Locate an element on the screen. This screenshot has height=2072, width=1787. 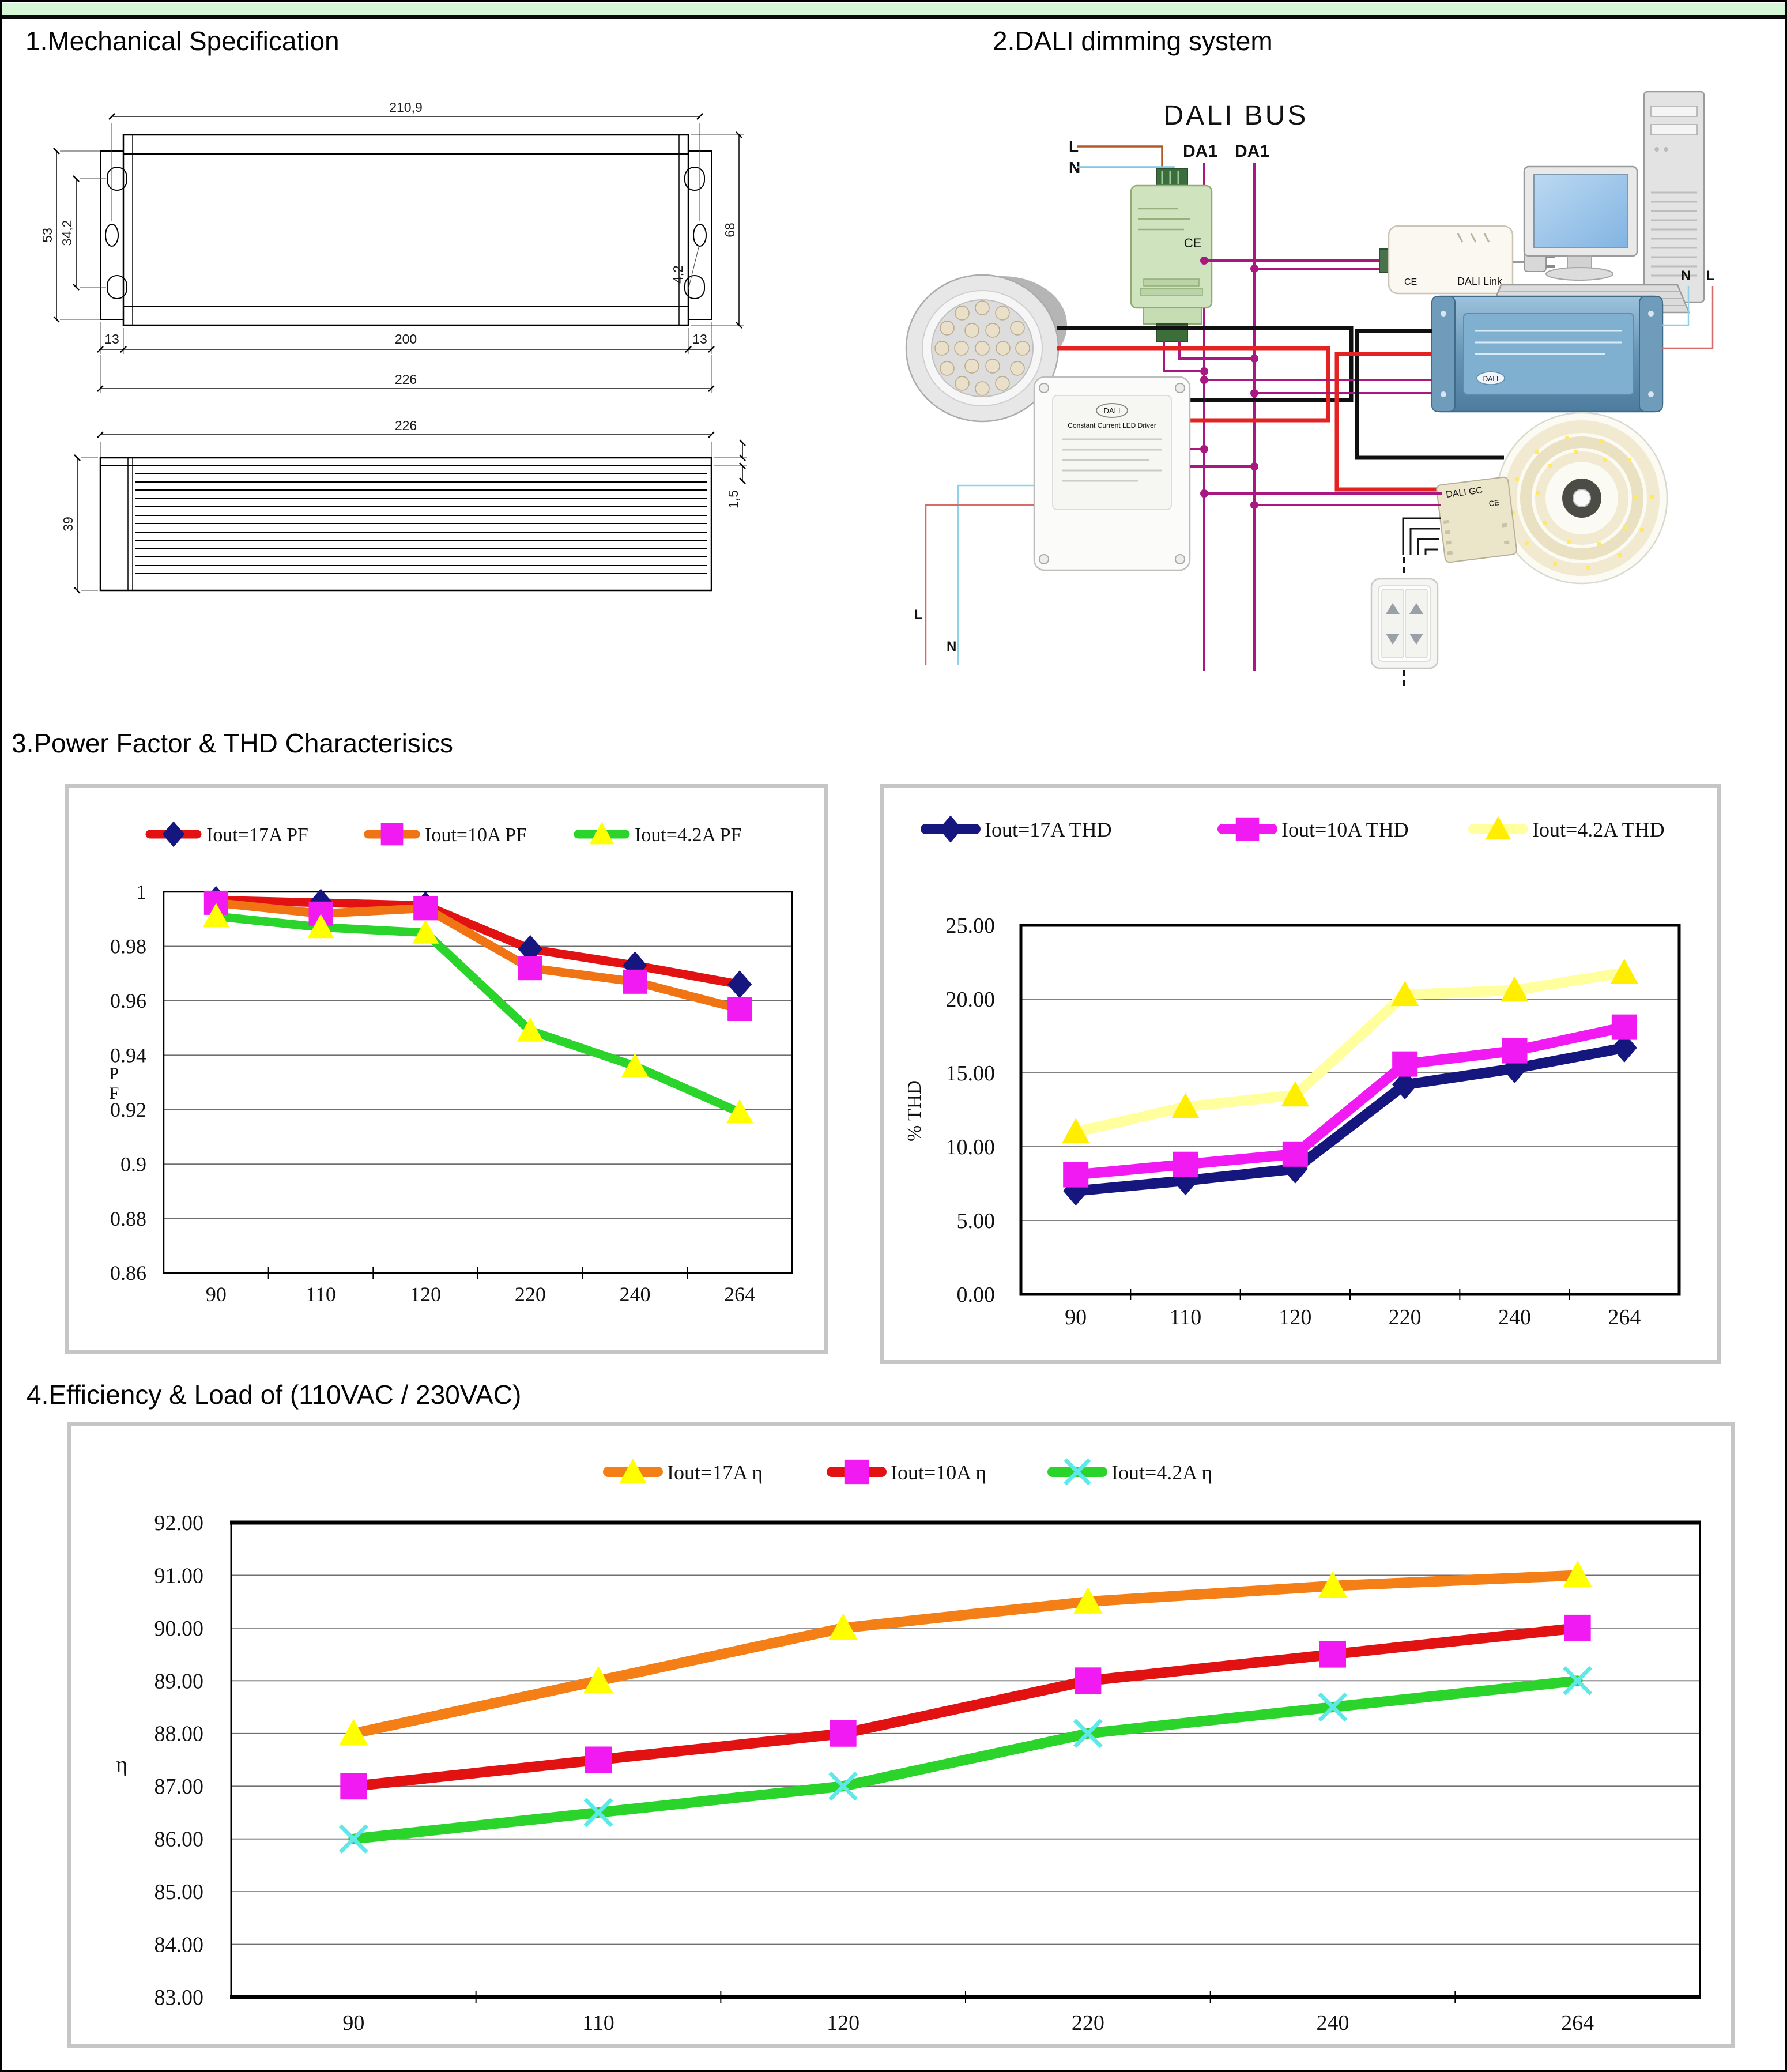
white-driver-l-wire is located at coordinates (979, 584).